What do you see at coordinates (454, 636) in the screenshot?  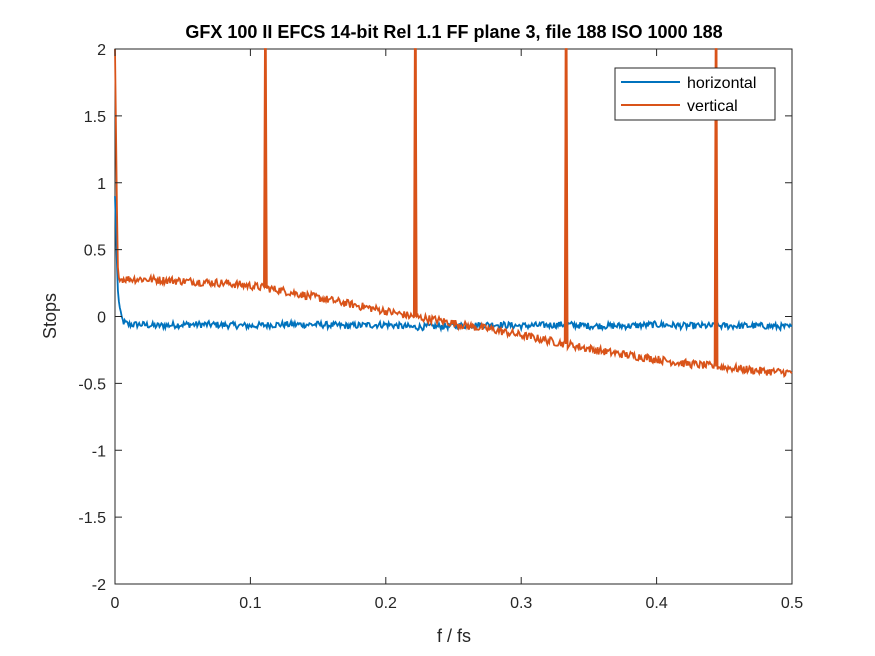 I see `x-axis-label: f / fs` at bounding box center [454, 636].